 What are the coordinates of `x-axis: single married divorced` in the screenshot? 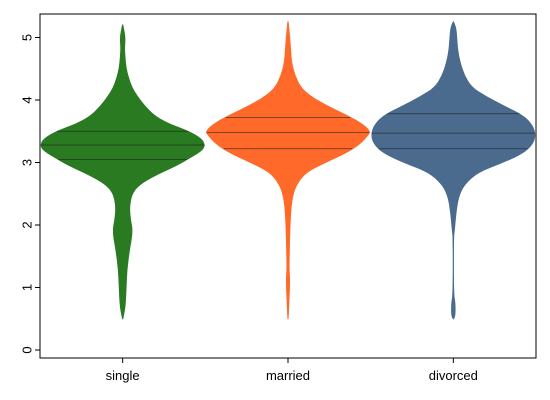 It's located at (292, 370).